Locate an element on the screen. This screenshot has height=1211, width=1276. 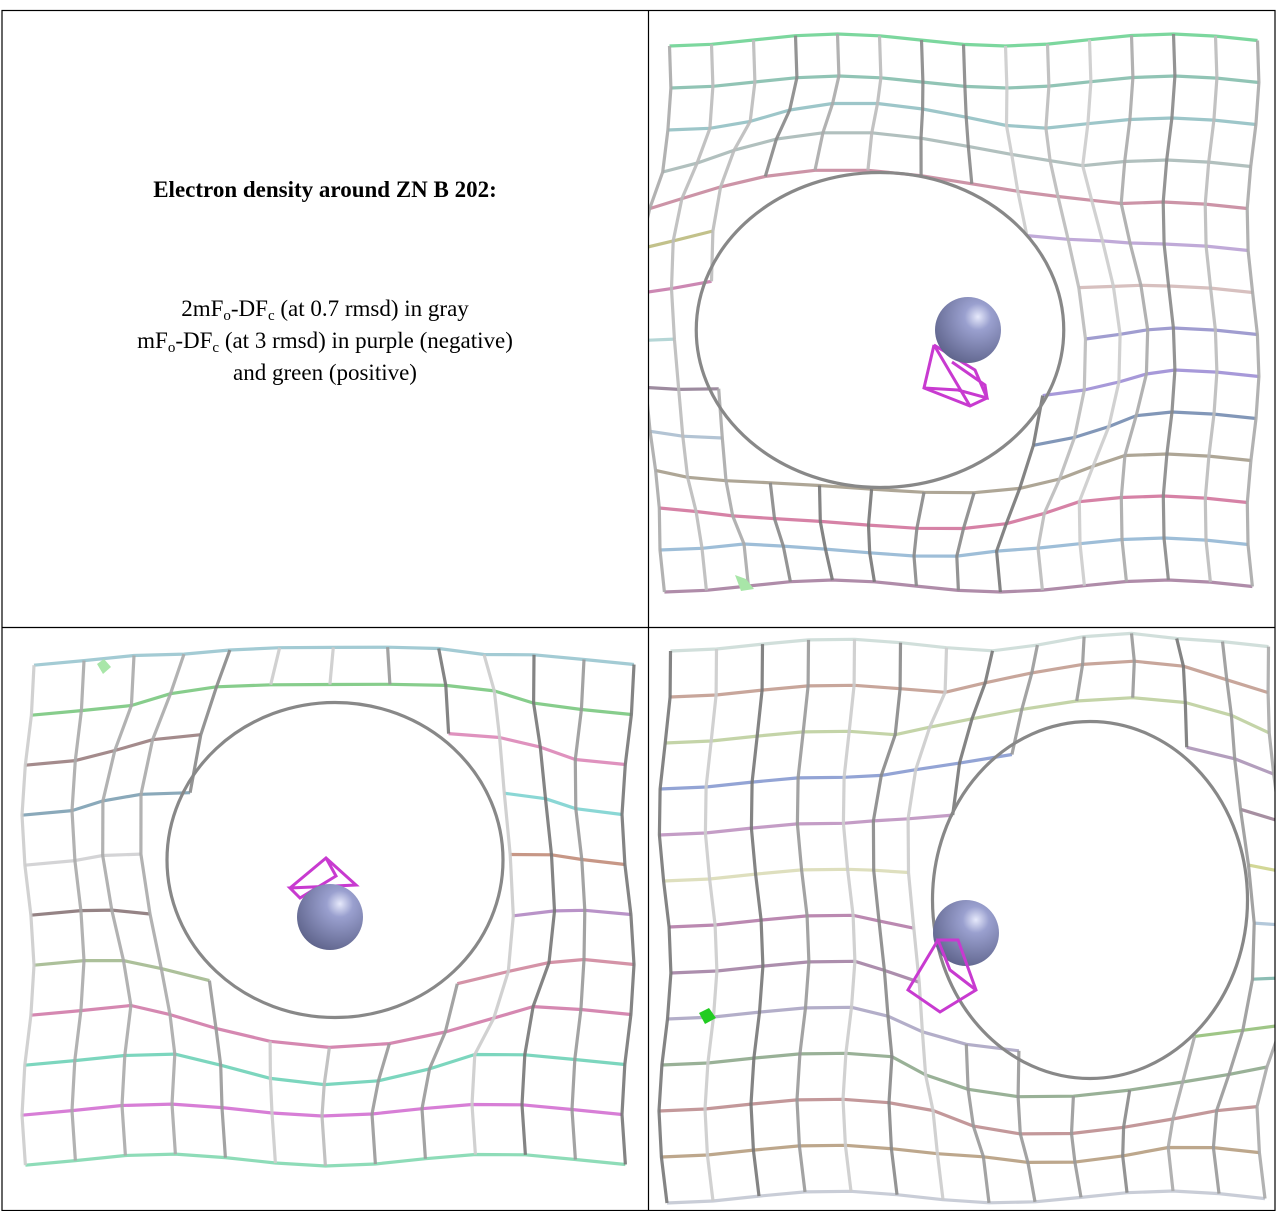
text-run: 2mF is located at coordinates (202, 308).